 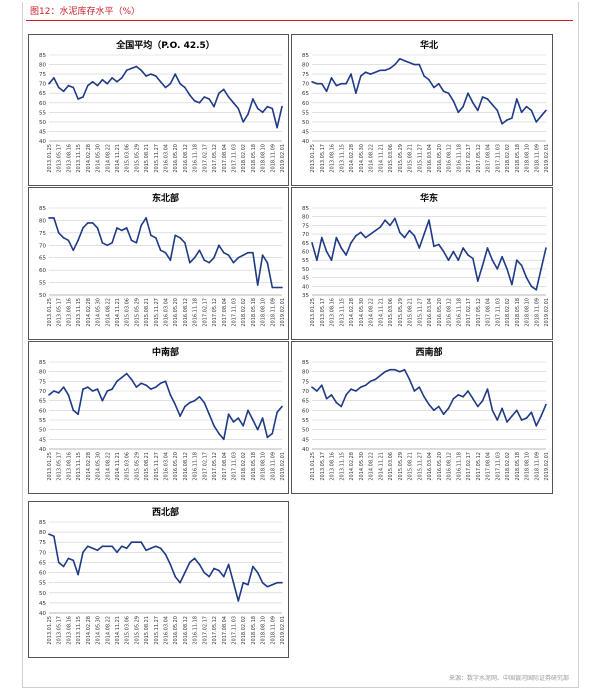 What do you see at coordinates (118, 158) in the screenshot?
I see `x-tick-label: 2014.11.21` at bounding box center [118, 158].